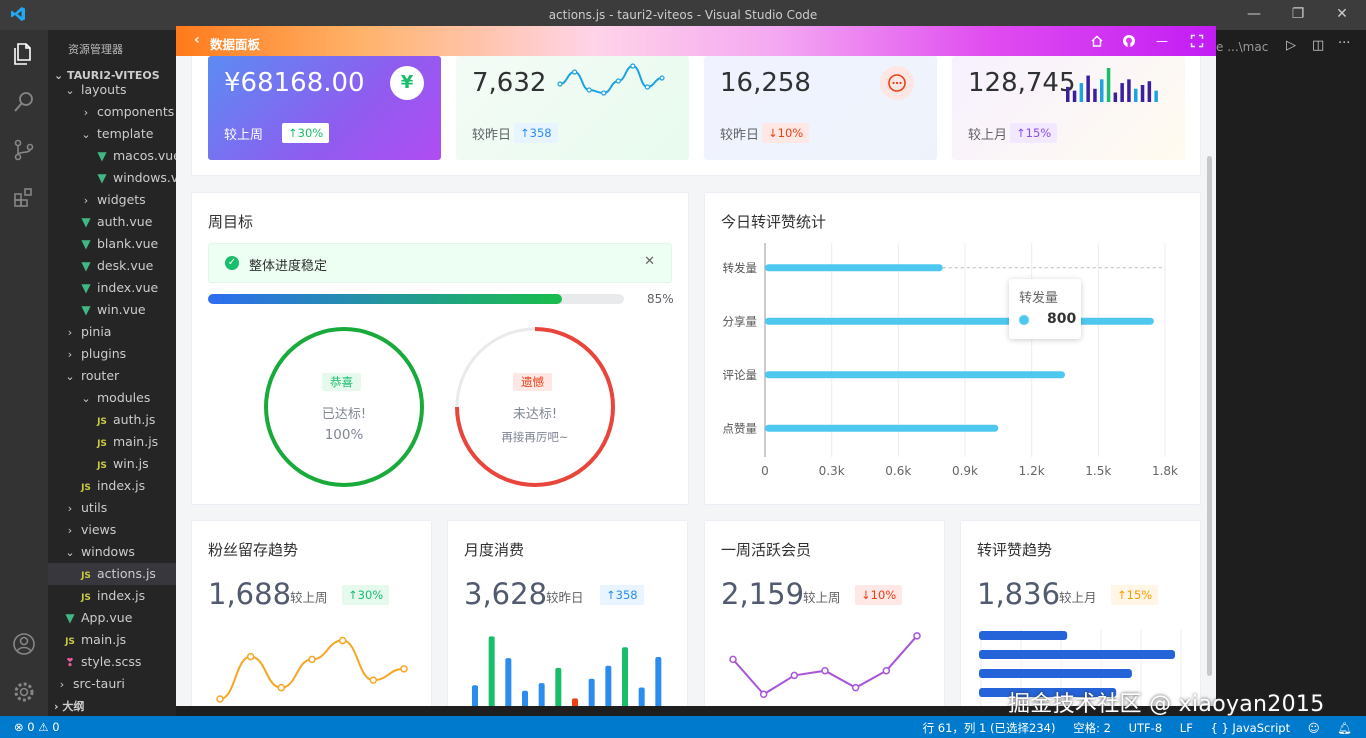 This screenshot has height=738, width=1366. What do you see at coordinates (112, 420) in the screenshot?
I see `tree-item: JS auth.js` at bounding box center [112, 420].